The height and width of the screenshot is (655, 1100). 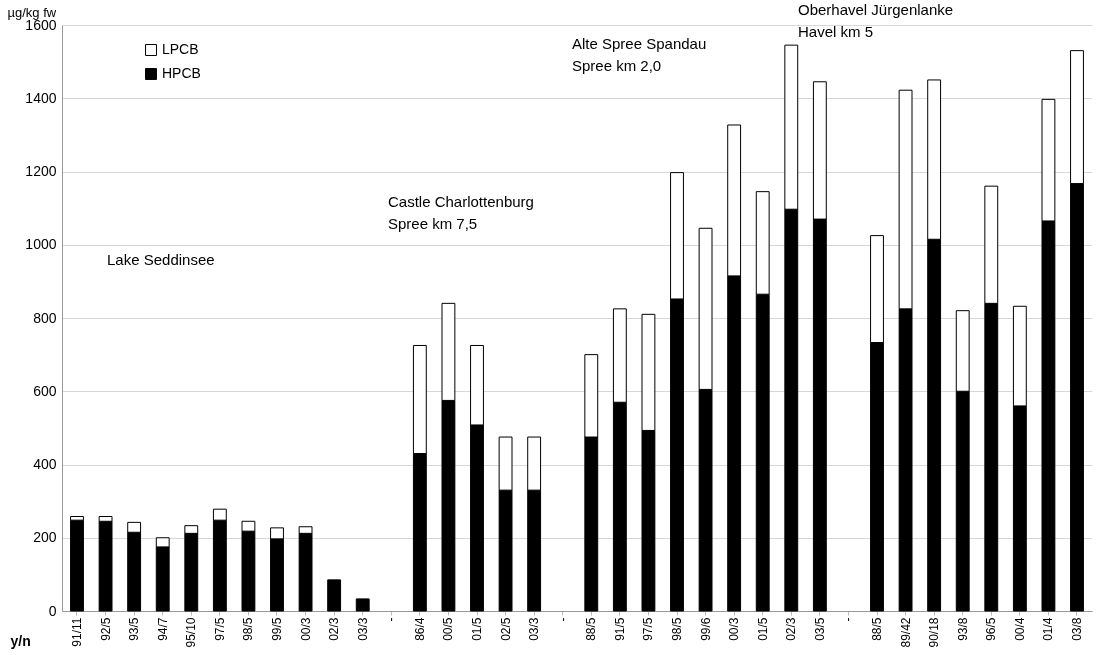 What do you see at coordinates (705, 629) in the screenshot?
I see `x-tick-label: 99/6` at bounding box center [705, 629].